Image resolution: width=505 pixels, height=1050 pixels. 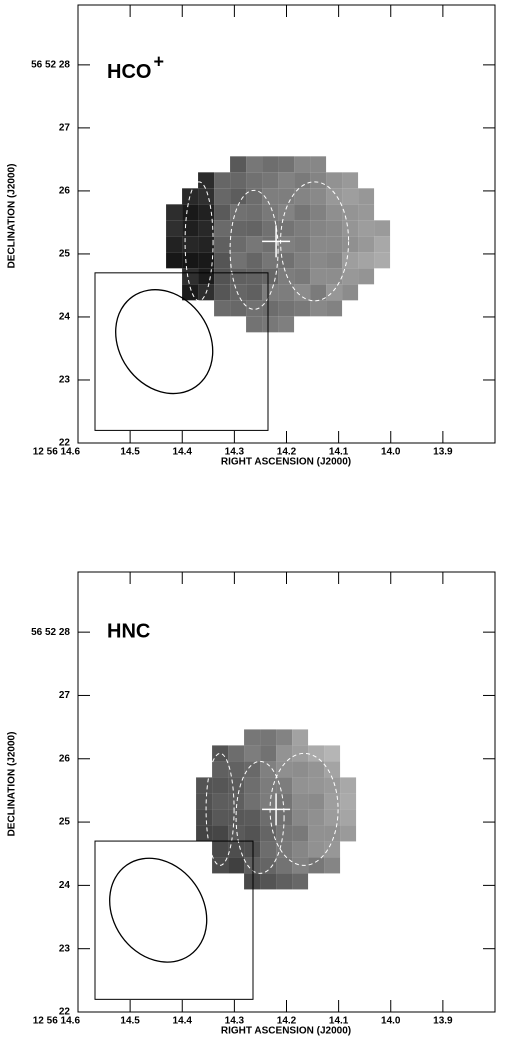 I want to click on y-tick-label: 27, so click(x=65, y=695).